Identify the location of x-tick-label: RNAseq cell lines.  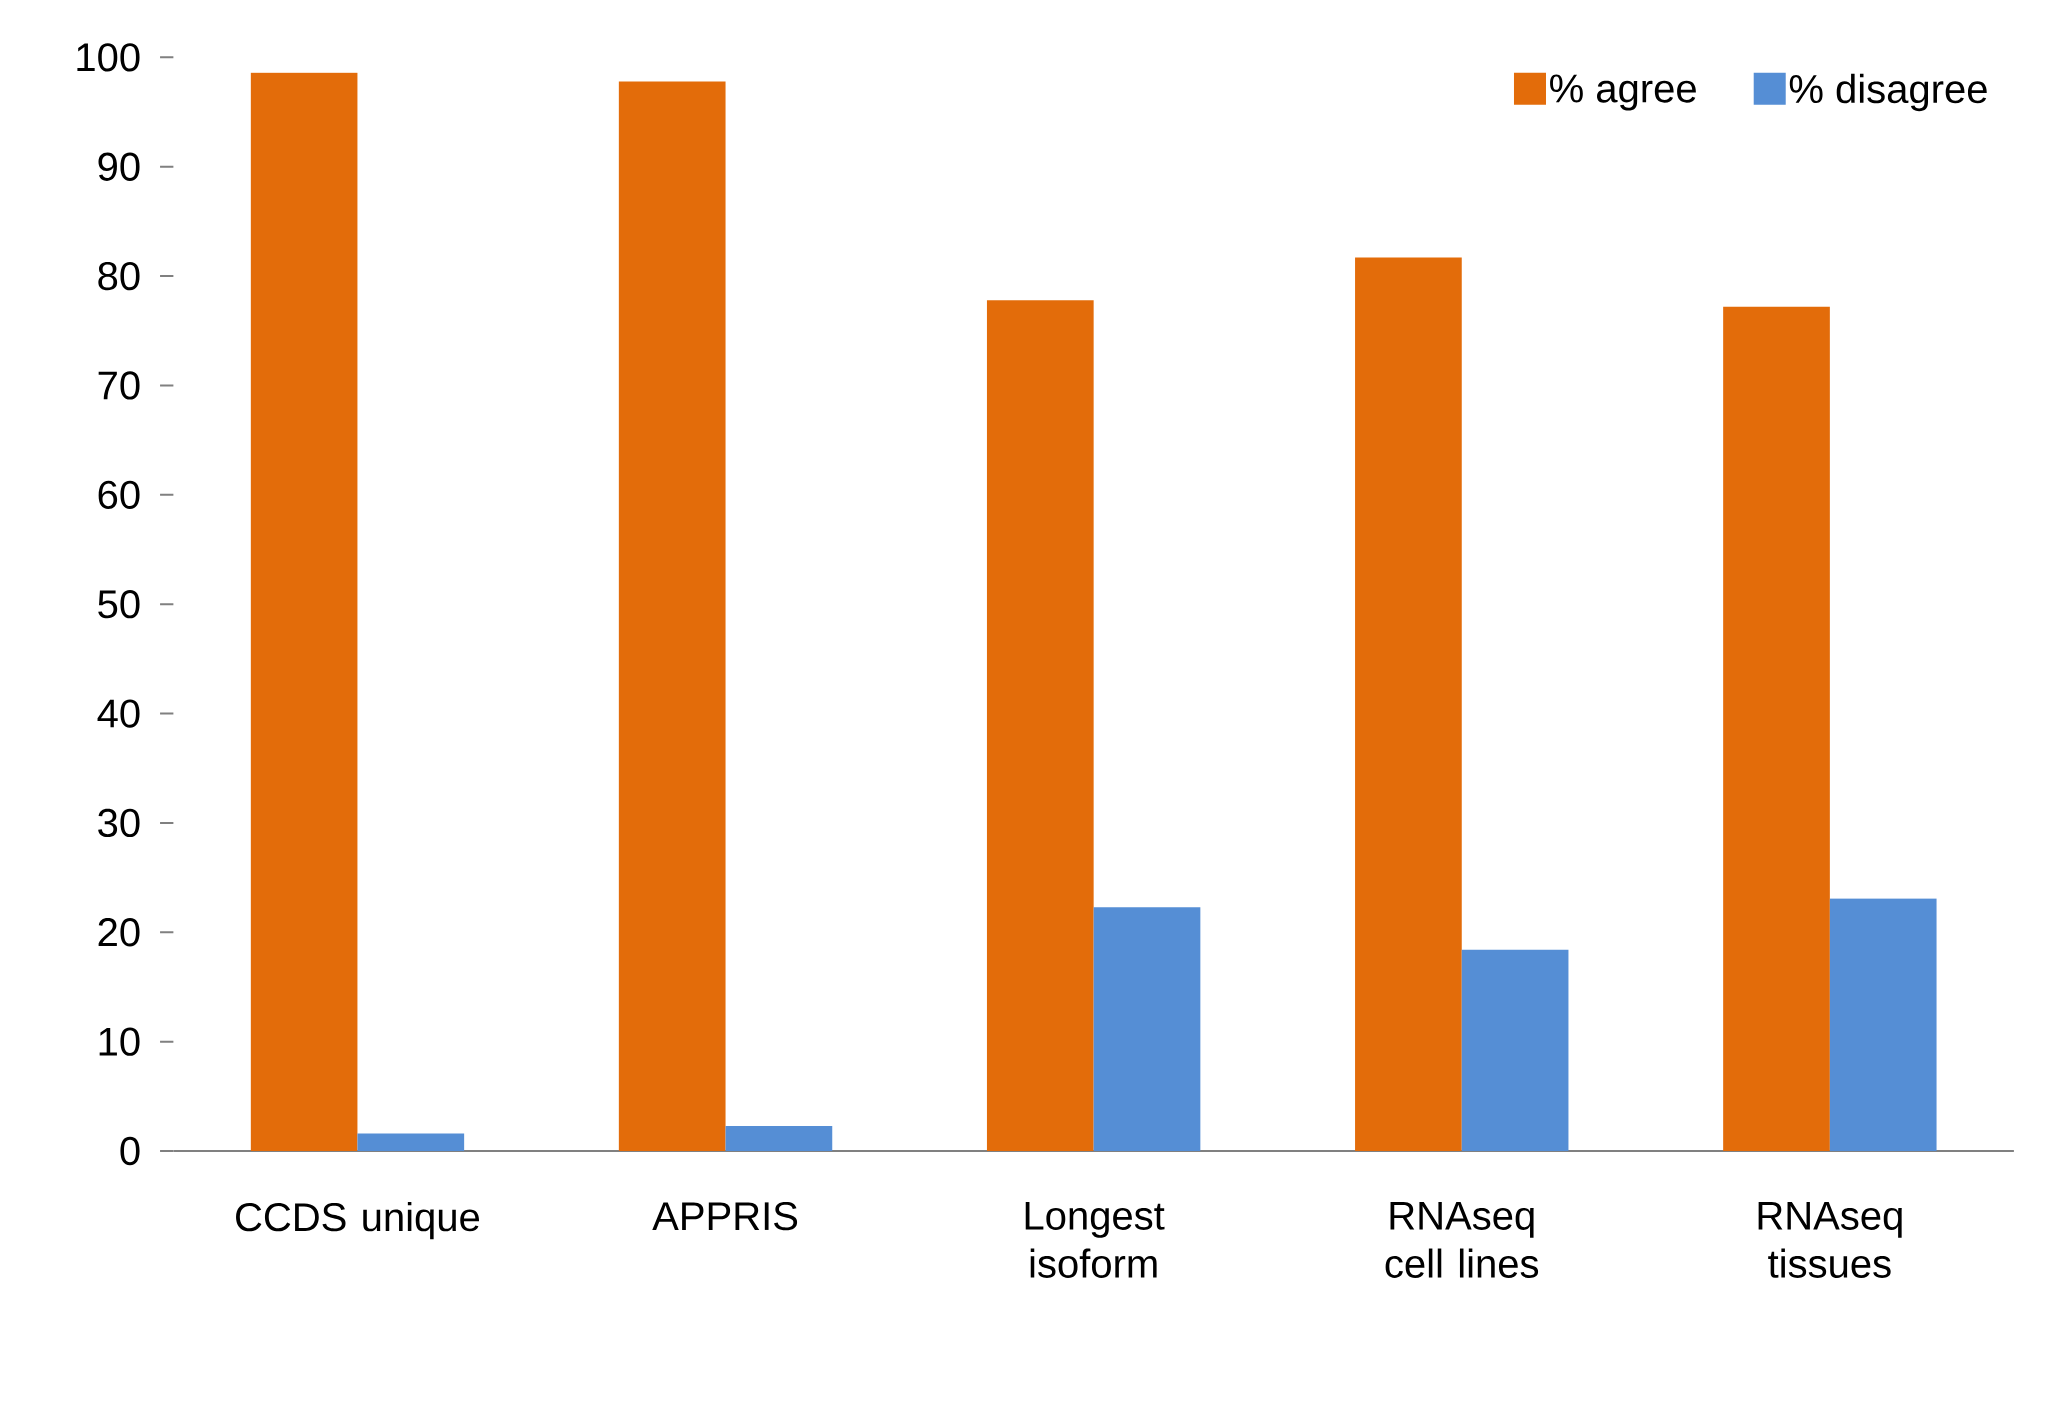
(1462, 1239).